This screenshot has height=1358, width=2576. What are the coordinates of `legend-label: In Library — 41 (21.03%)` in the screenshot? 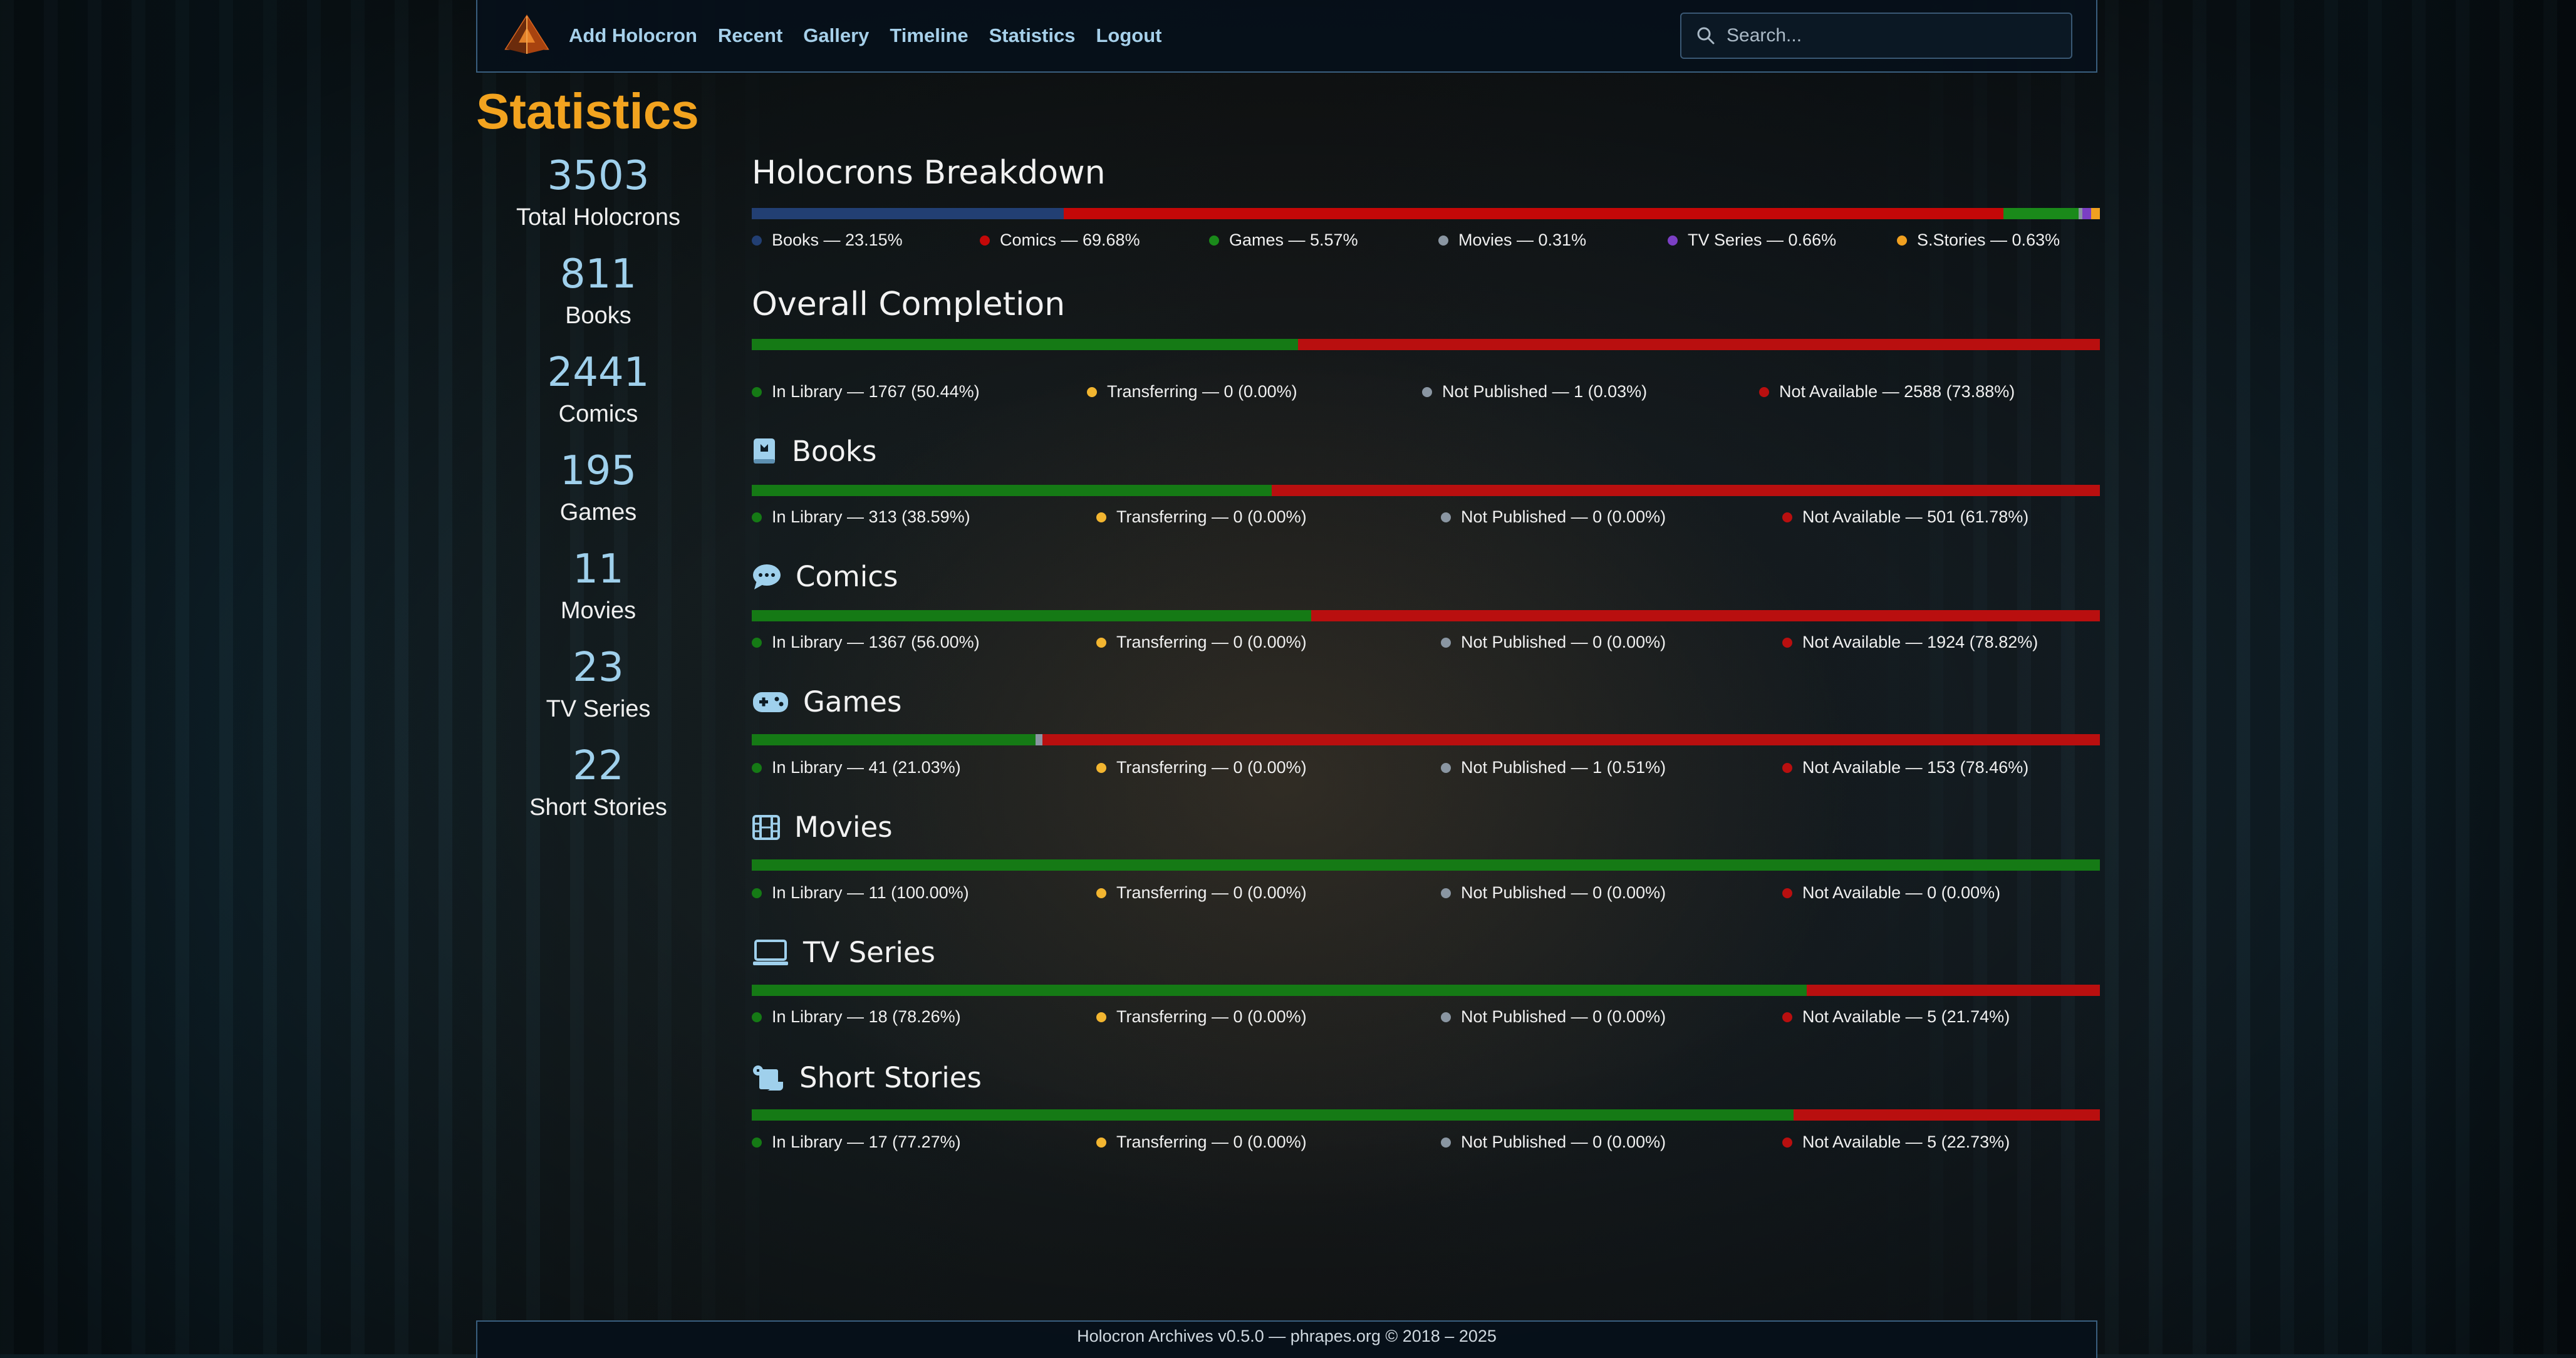 It's located at (867, 767).